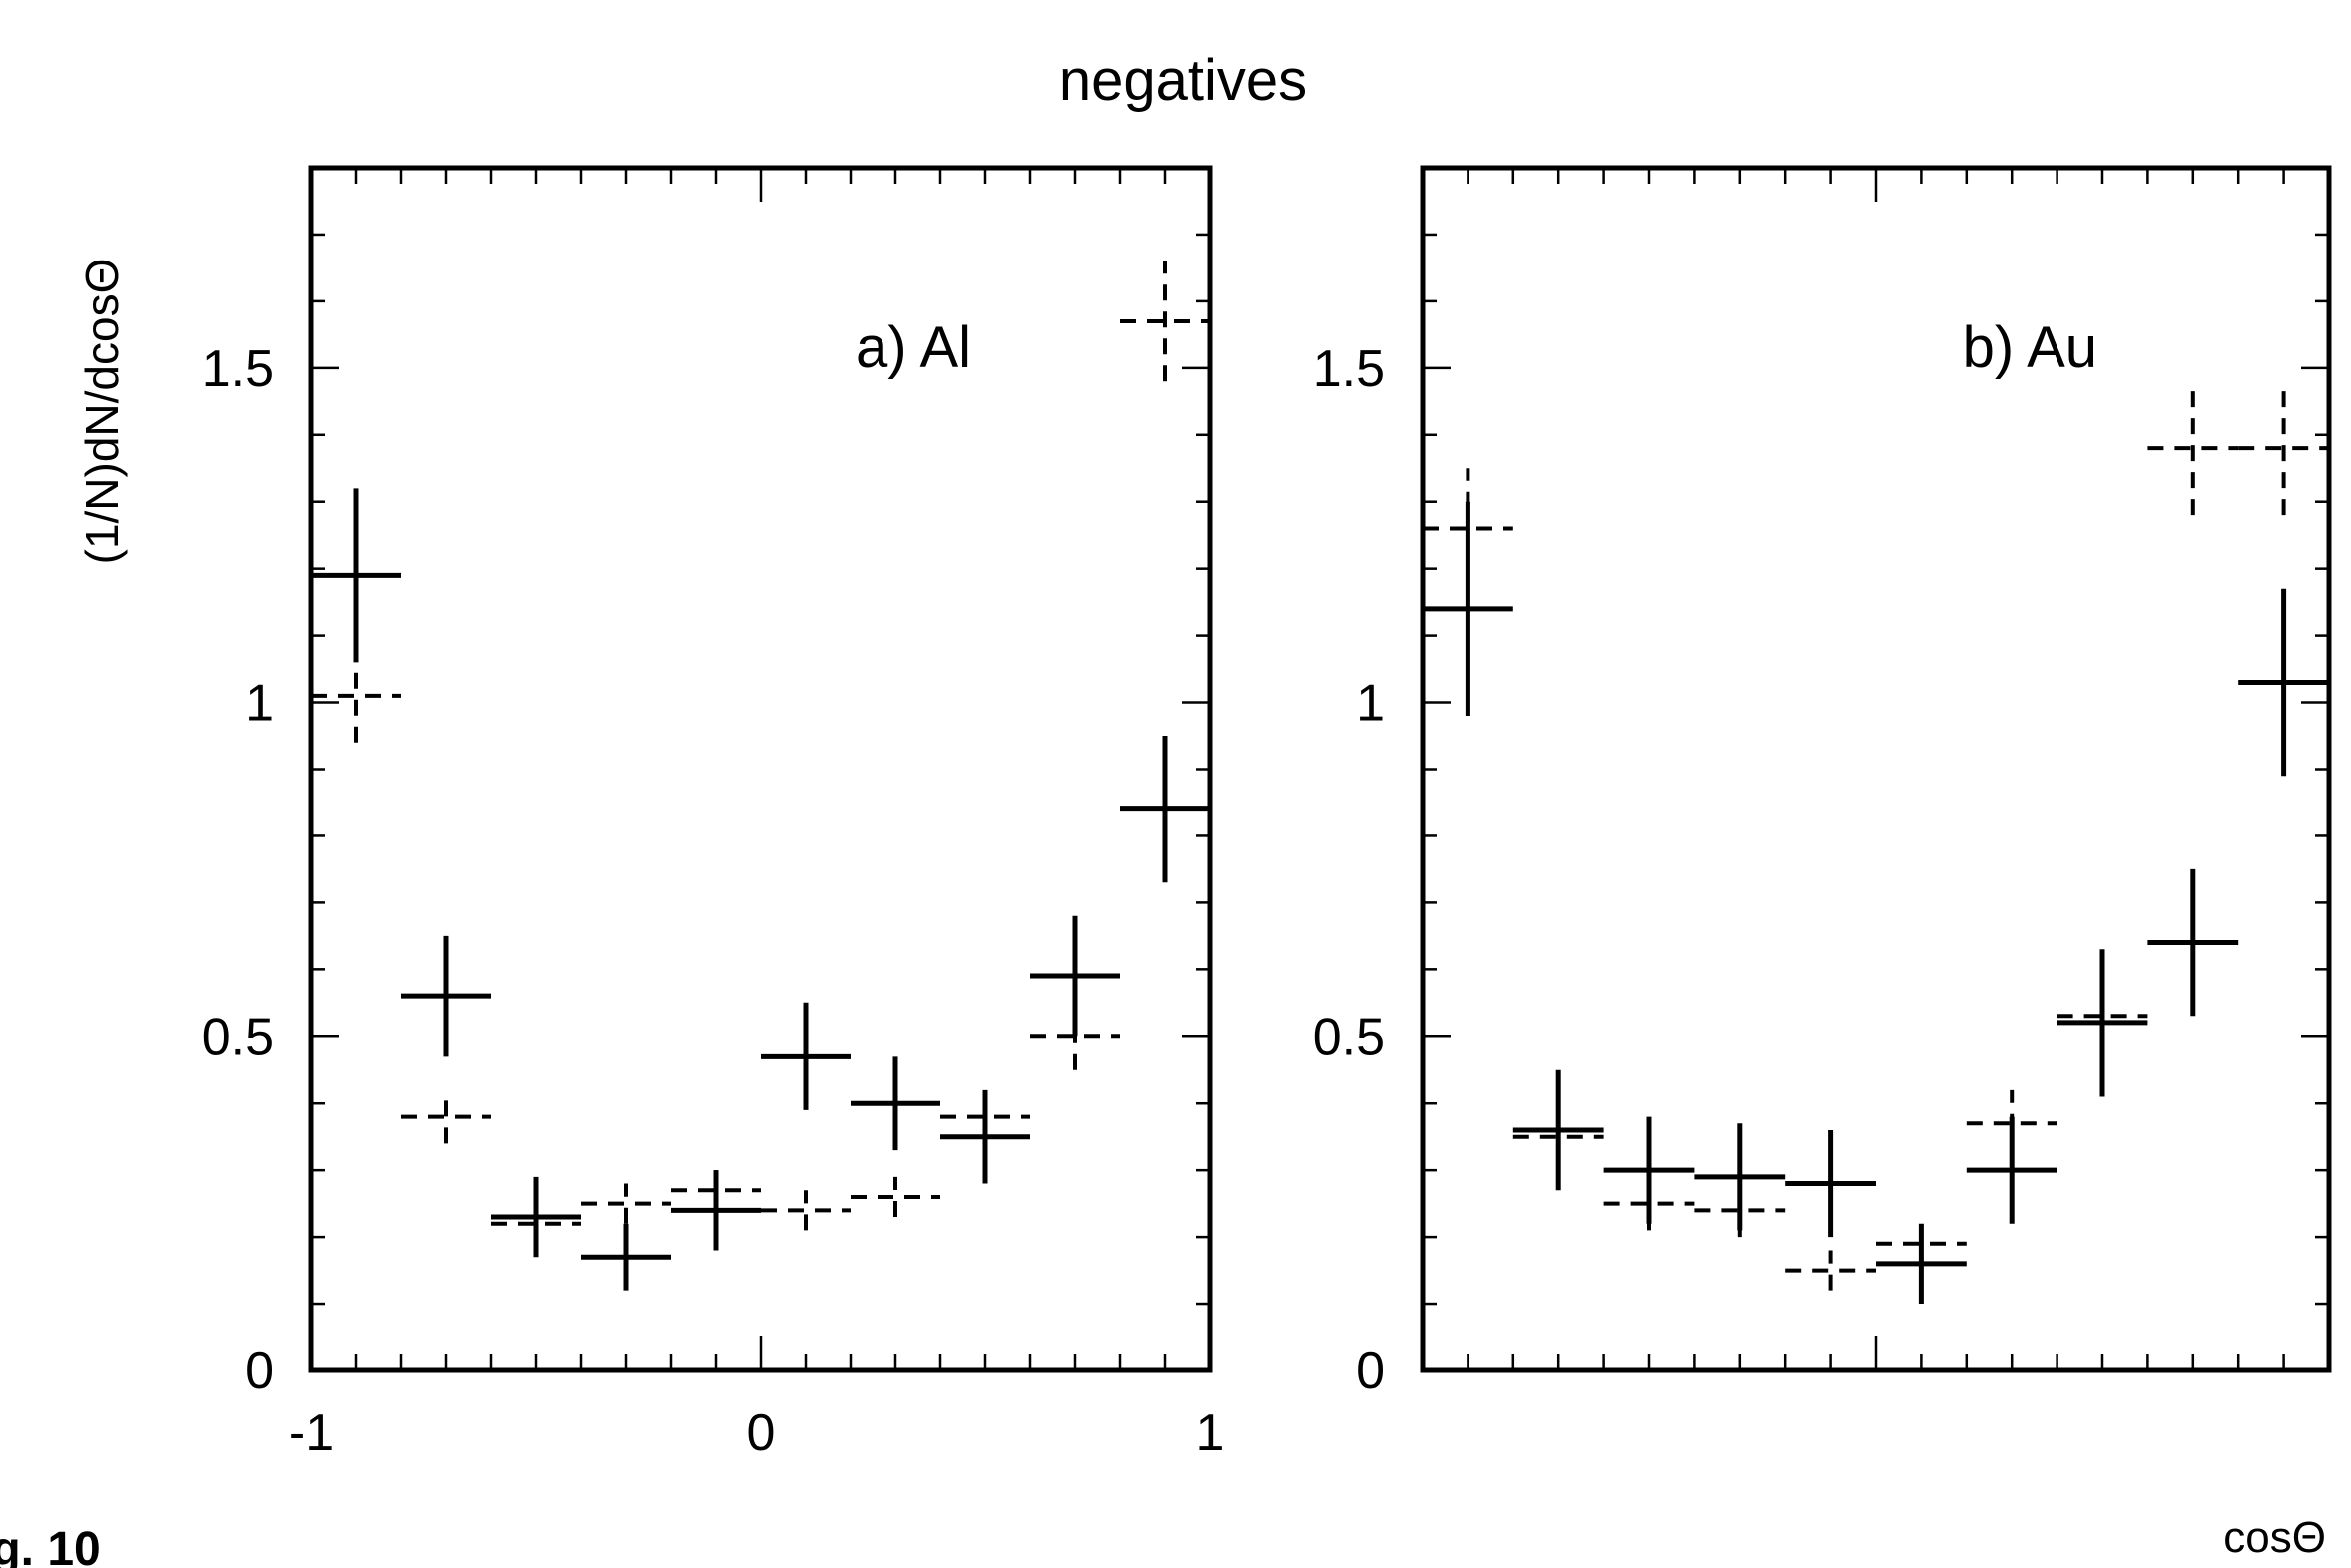  Describe the element at coordinates (913, 347) in the screenshot. I see `panel-label: a) Al` at that location.